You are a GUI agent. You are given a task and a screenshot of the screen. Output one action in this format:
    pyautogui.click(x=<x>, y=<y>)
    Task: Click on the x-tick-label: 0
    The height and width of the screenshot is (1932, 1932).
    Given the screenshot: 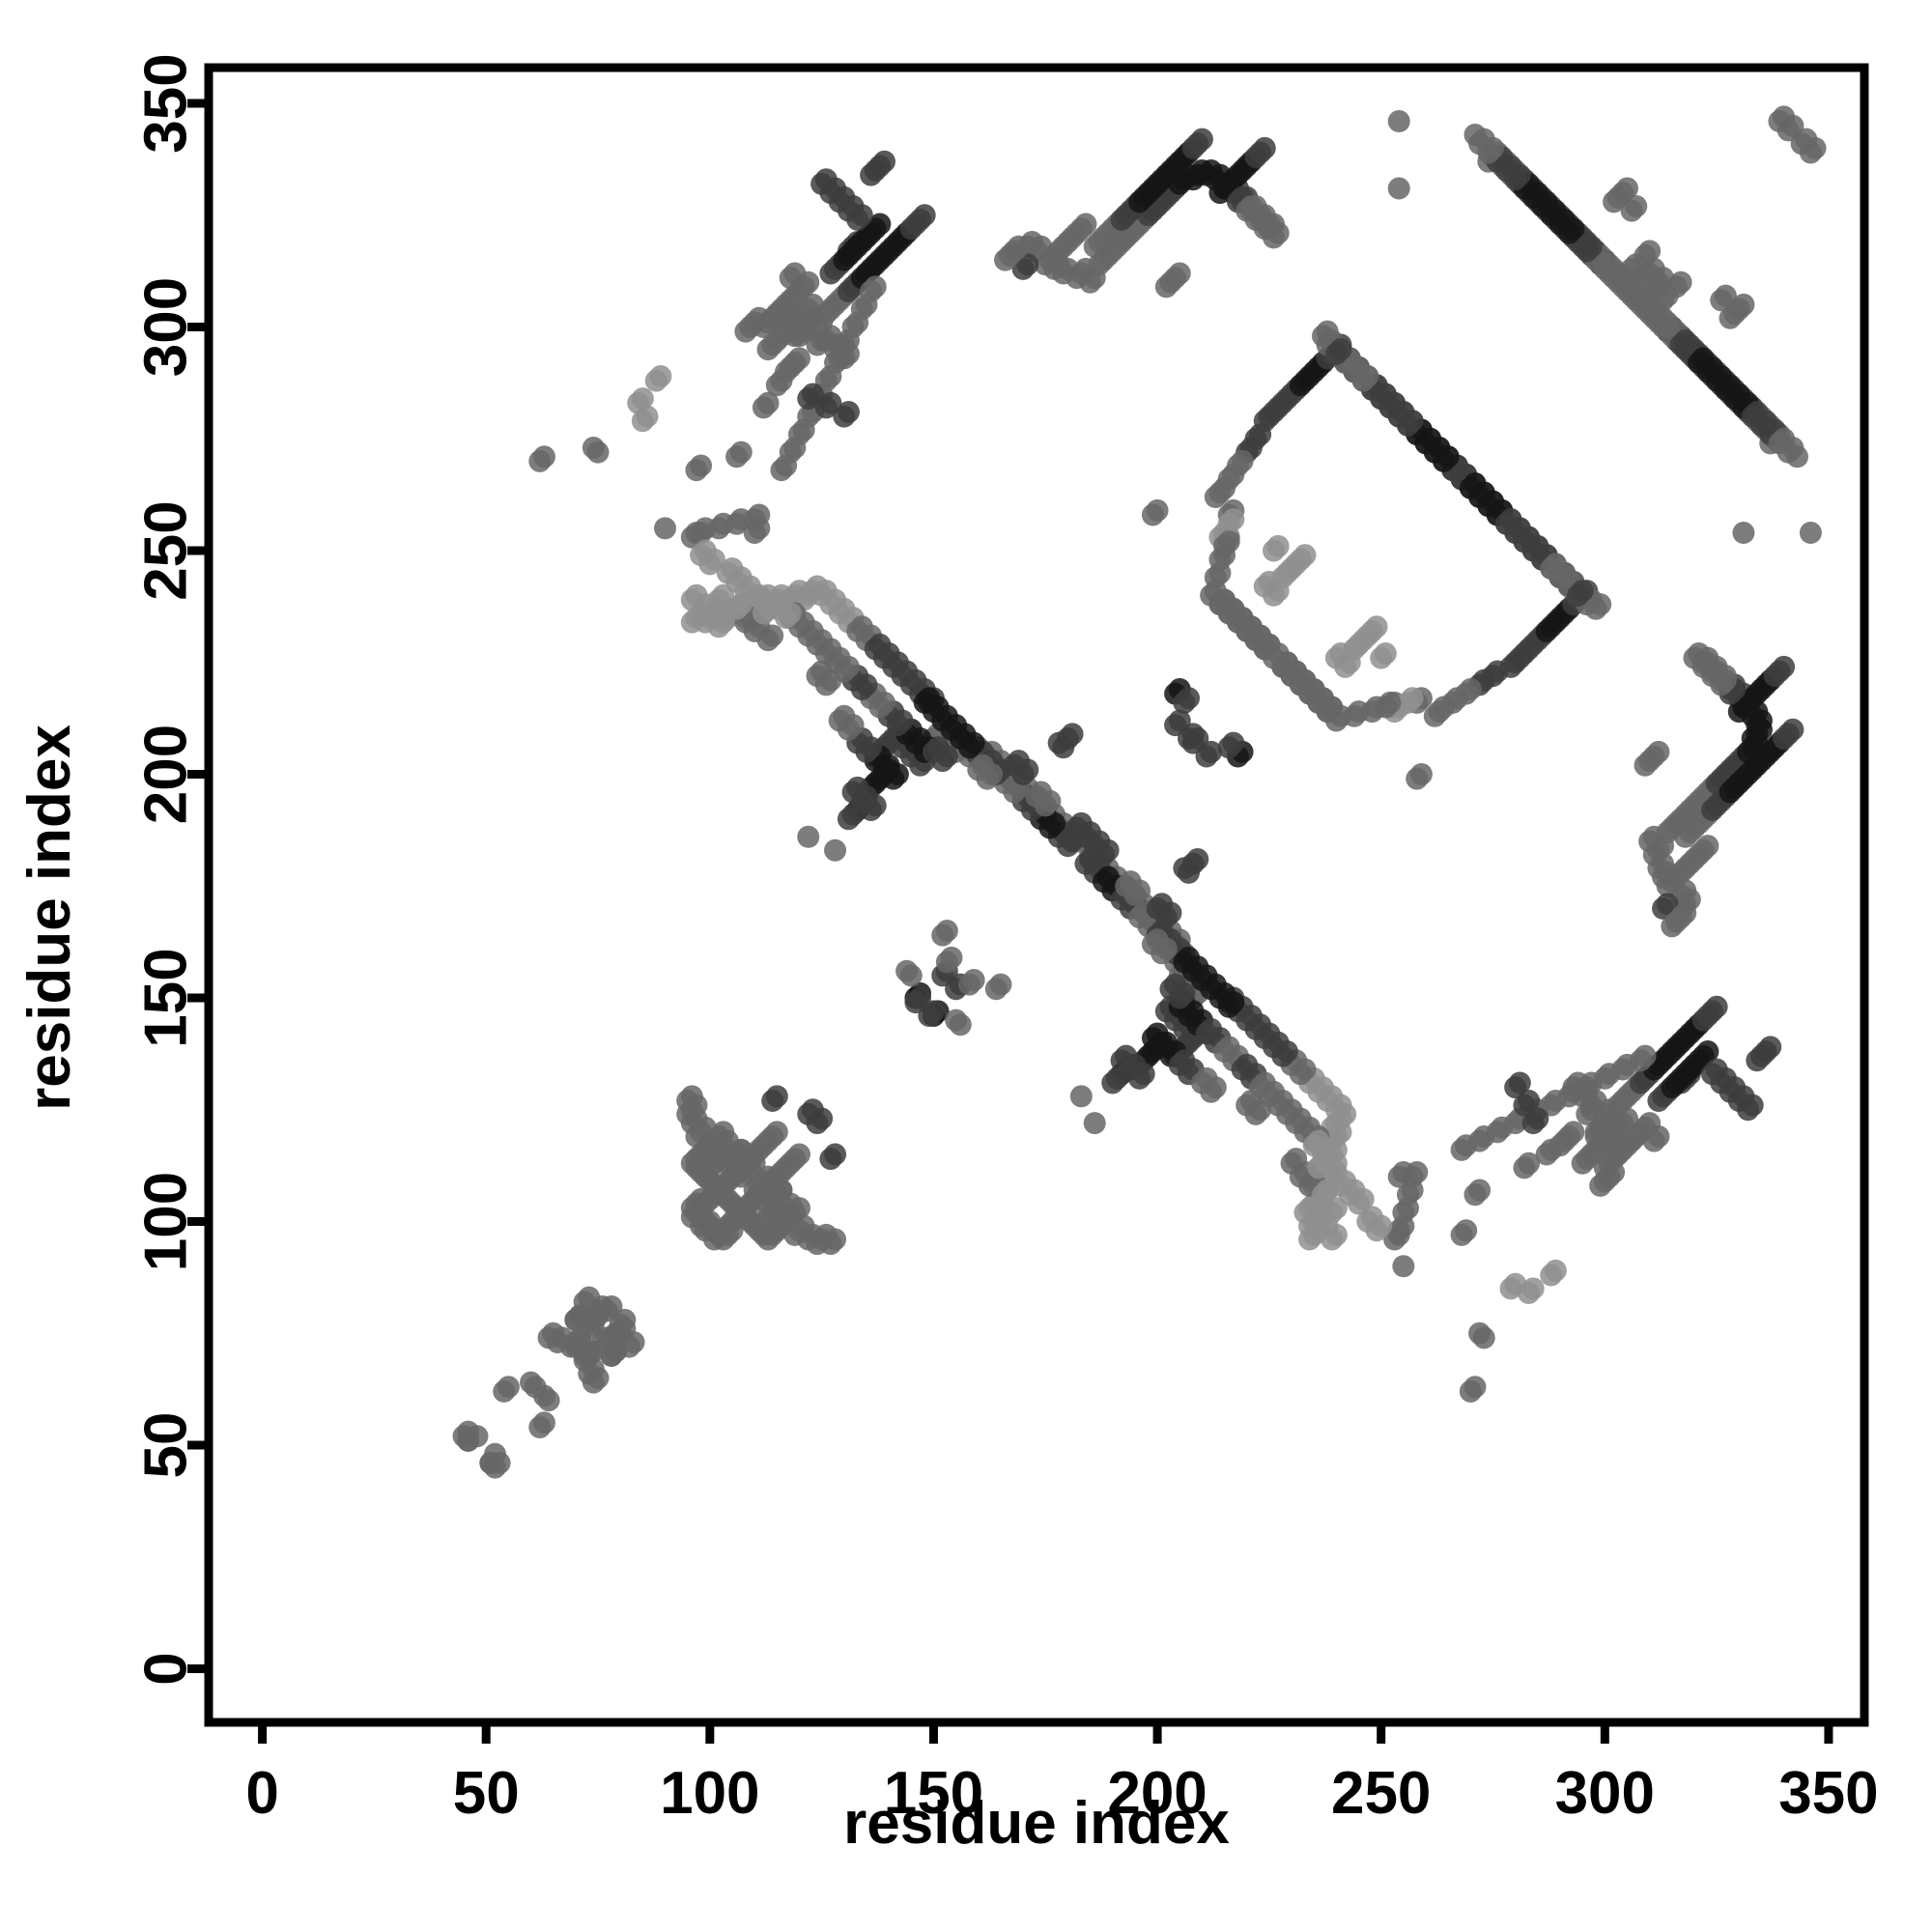 What is the action you would take?
    pyautogui.click(x=261, y=1793)
    